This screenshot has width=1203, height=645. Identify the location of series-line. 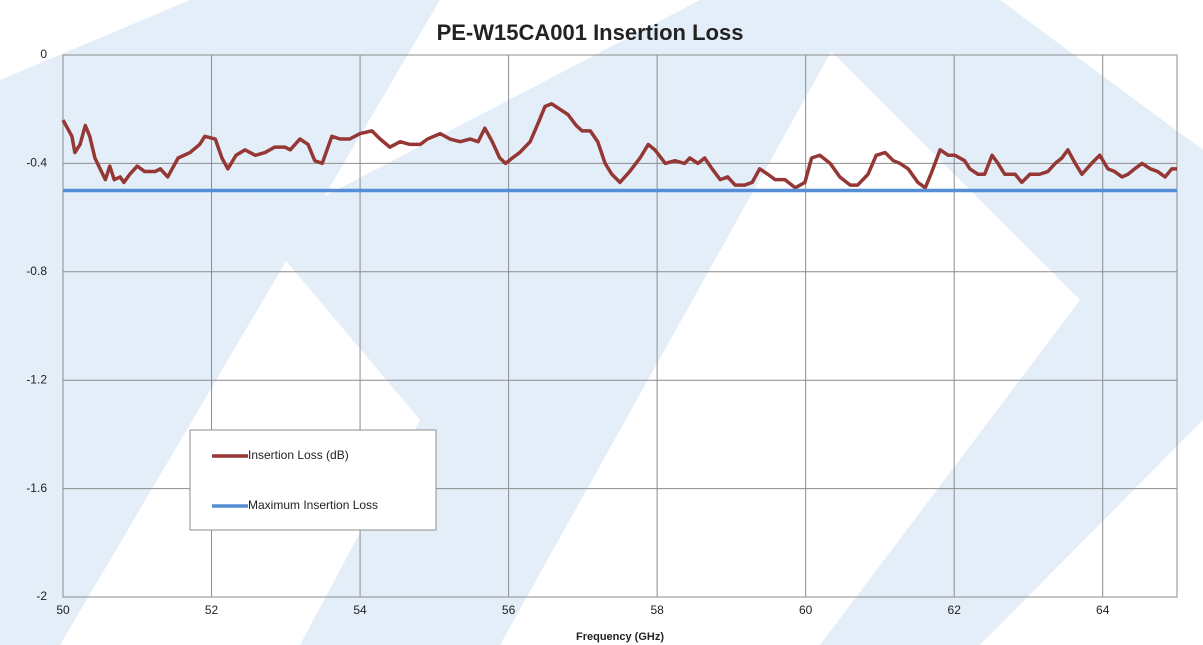
(619, 146).